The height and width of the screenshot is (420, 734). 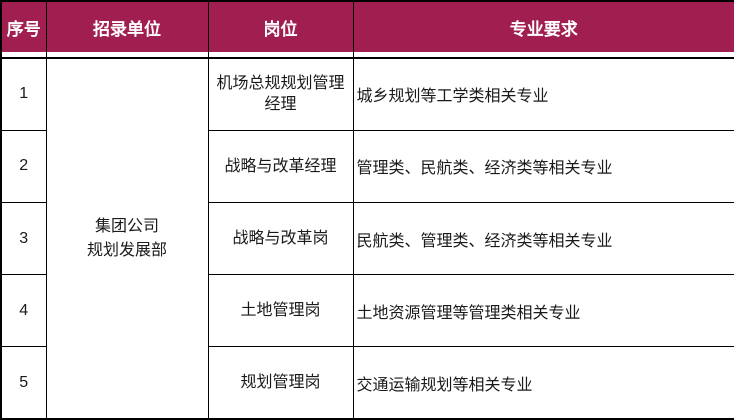 What do you see at coordinates (126, 250) in the screenshot?
I see `unit-name-line2: 规划发展部` at bounding box center [126, 250].